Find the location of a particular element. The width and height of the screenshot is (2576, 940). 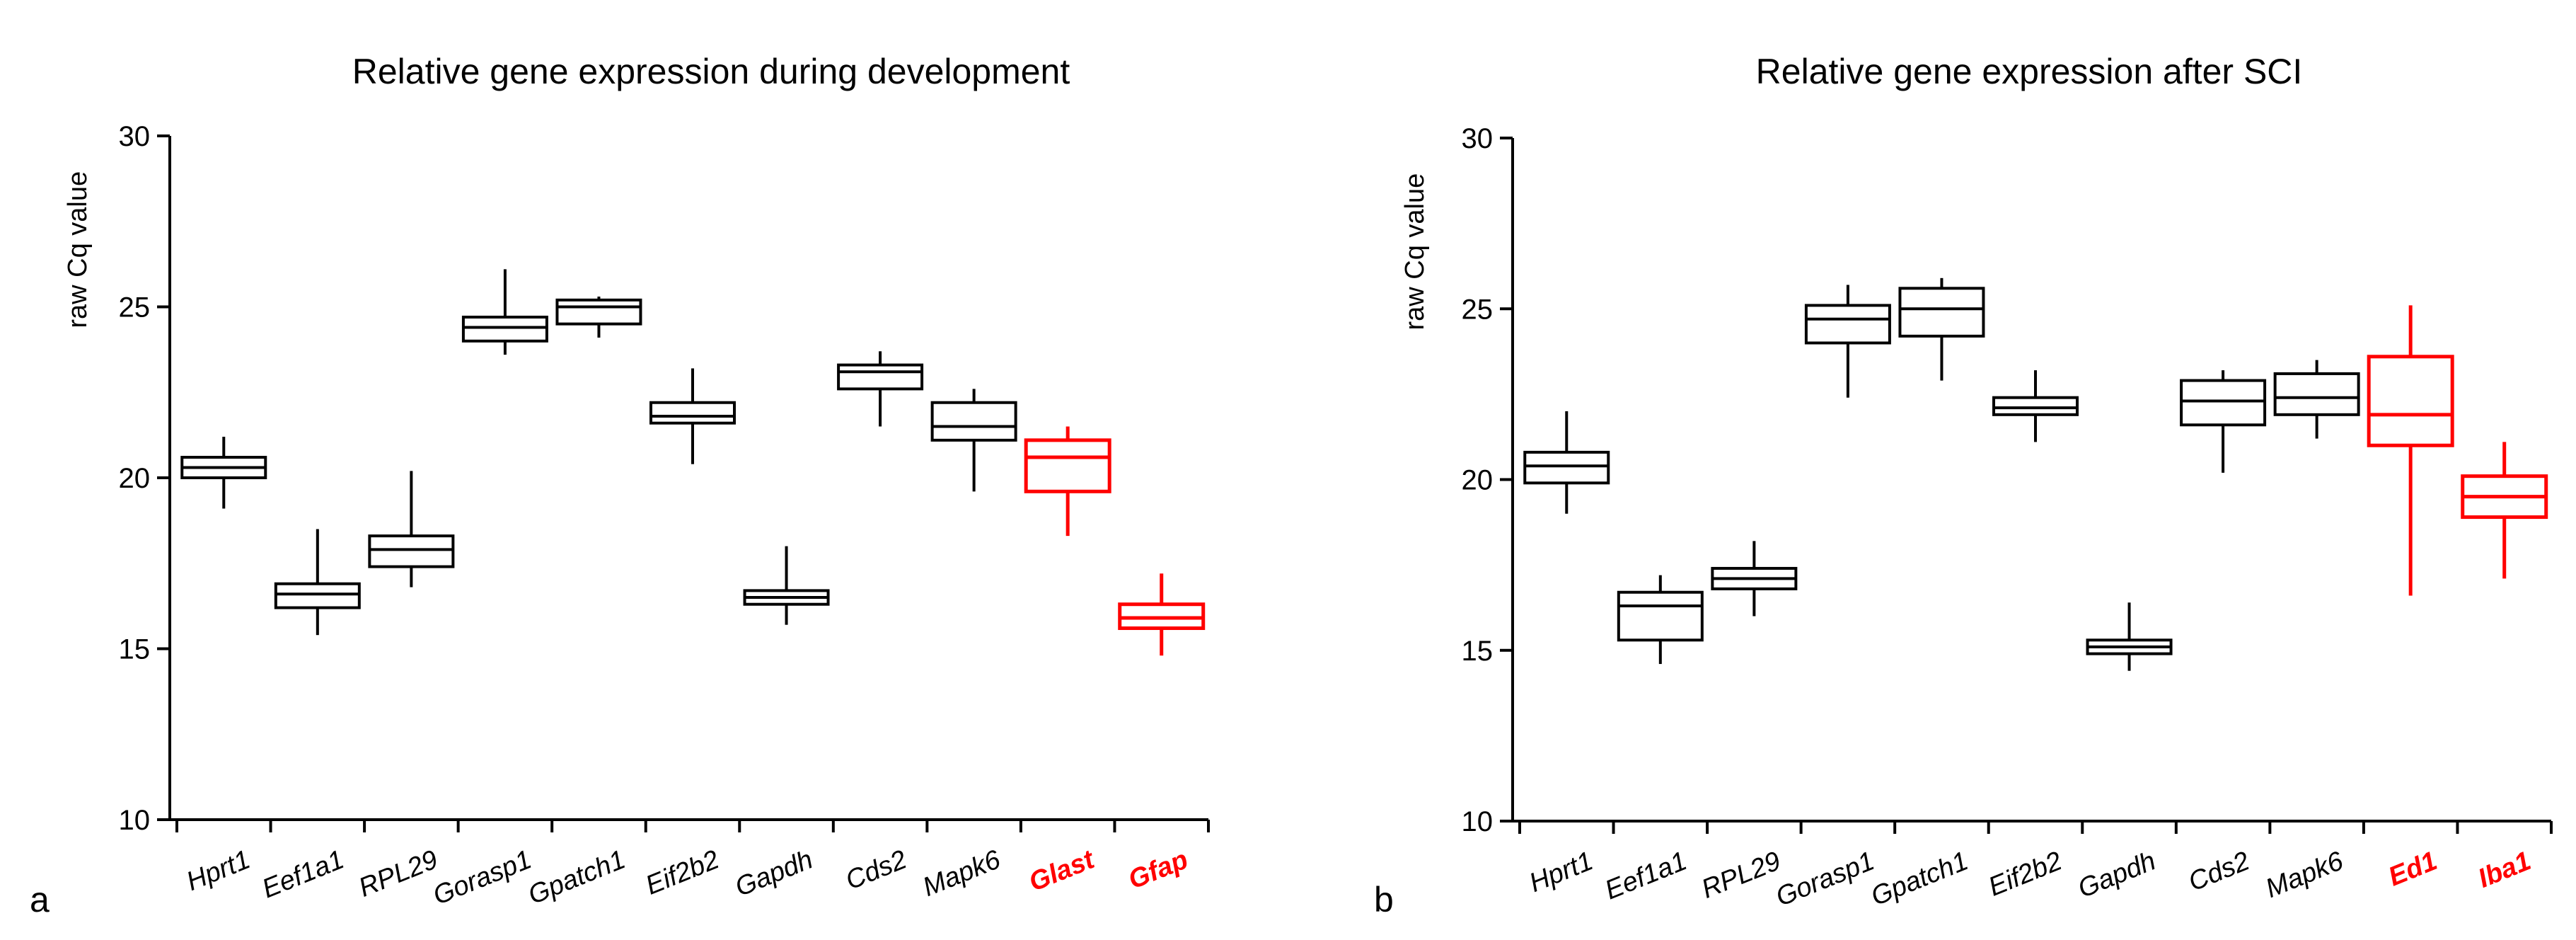

panel-label: b is located at coordinates (1384, 900).